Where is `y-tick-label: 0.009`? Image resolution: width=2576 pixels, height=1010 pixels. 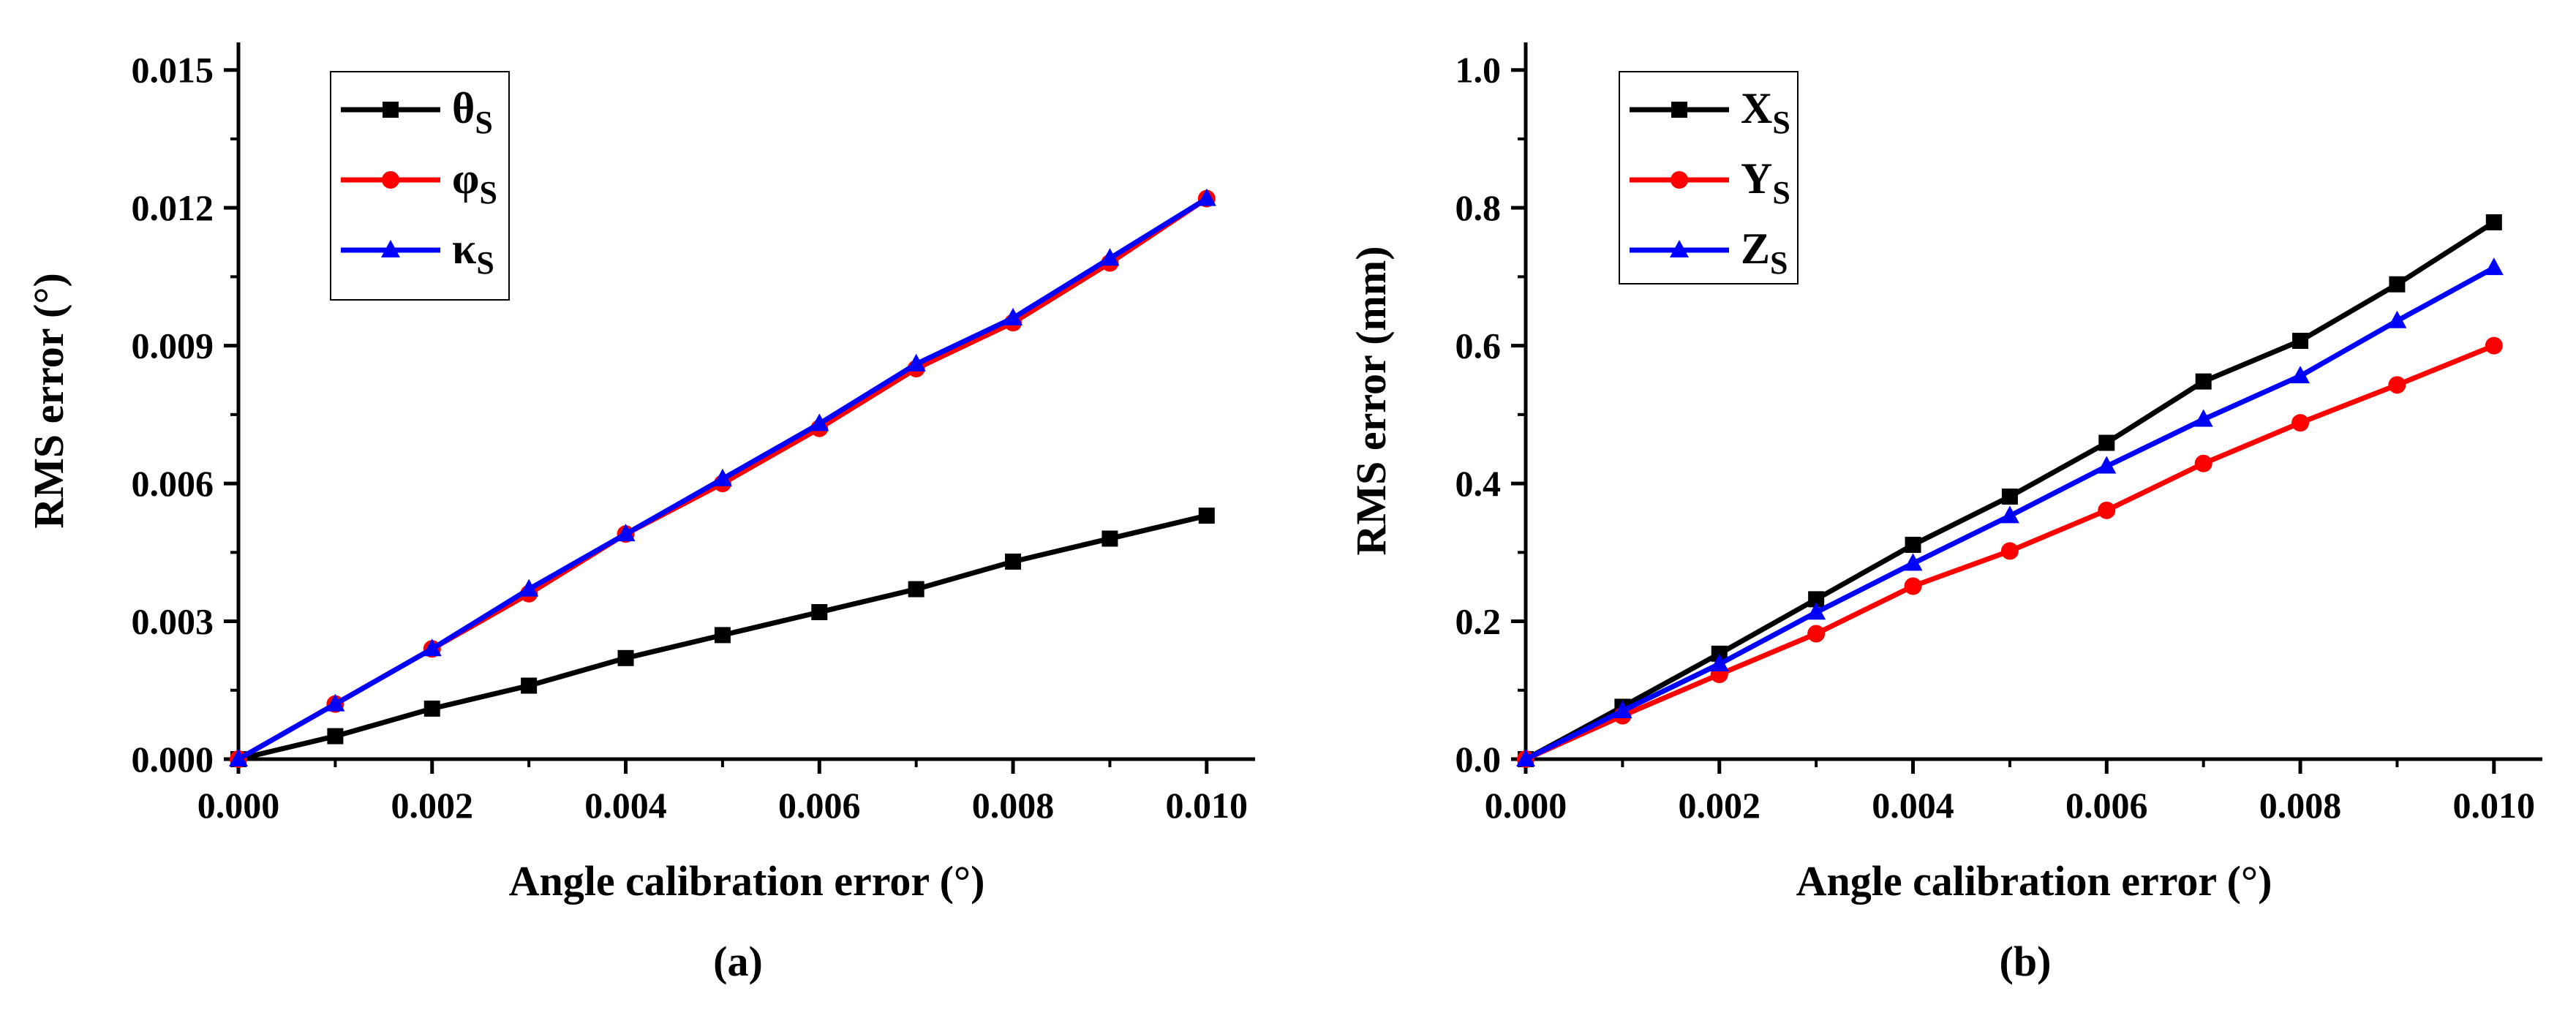 y-tick-label: 0.009 is located at coordinates (173, 346).